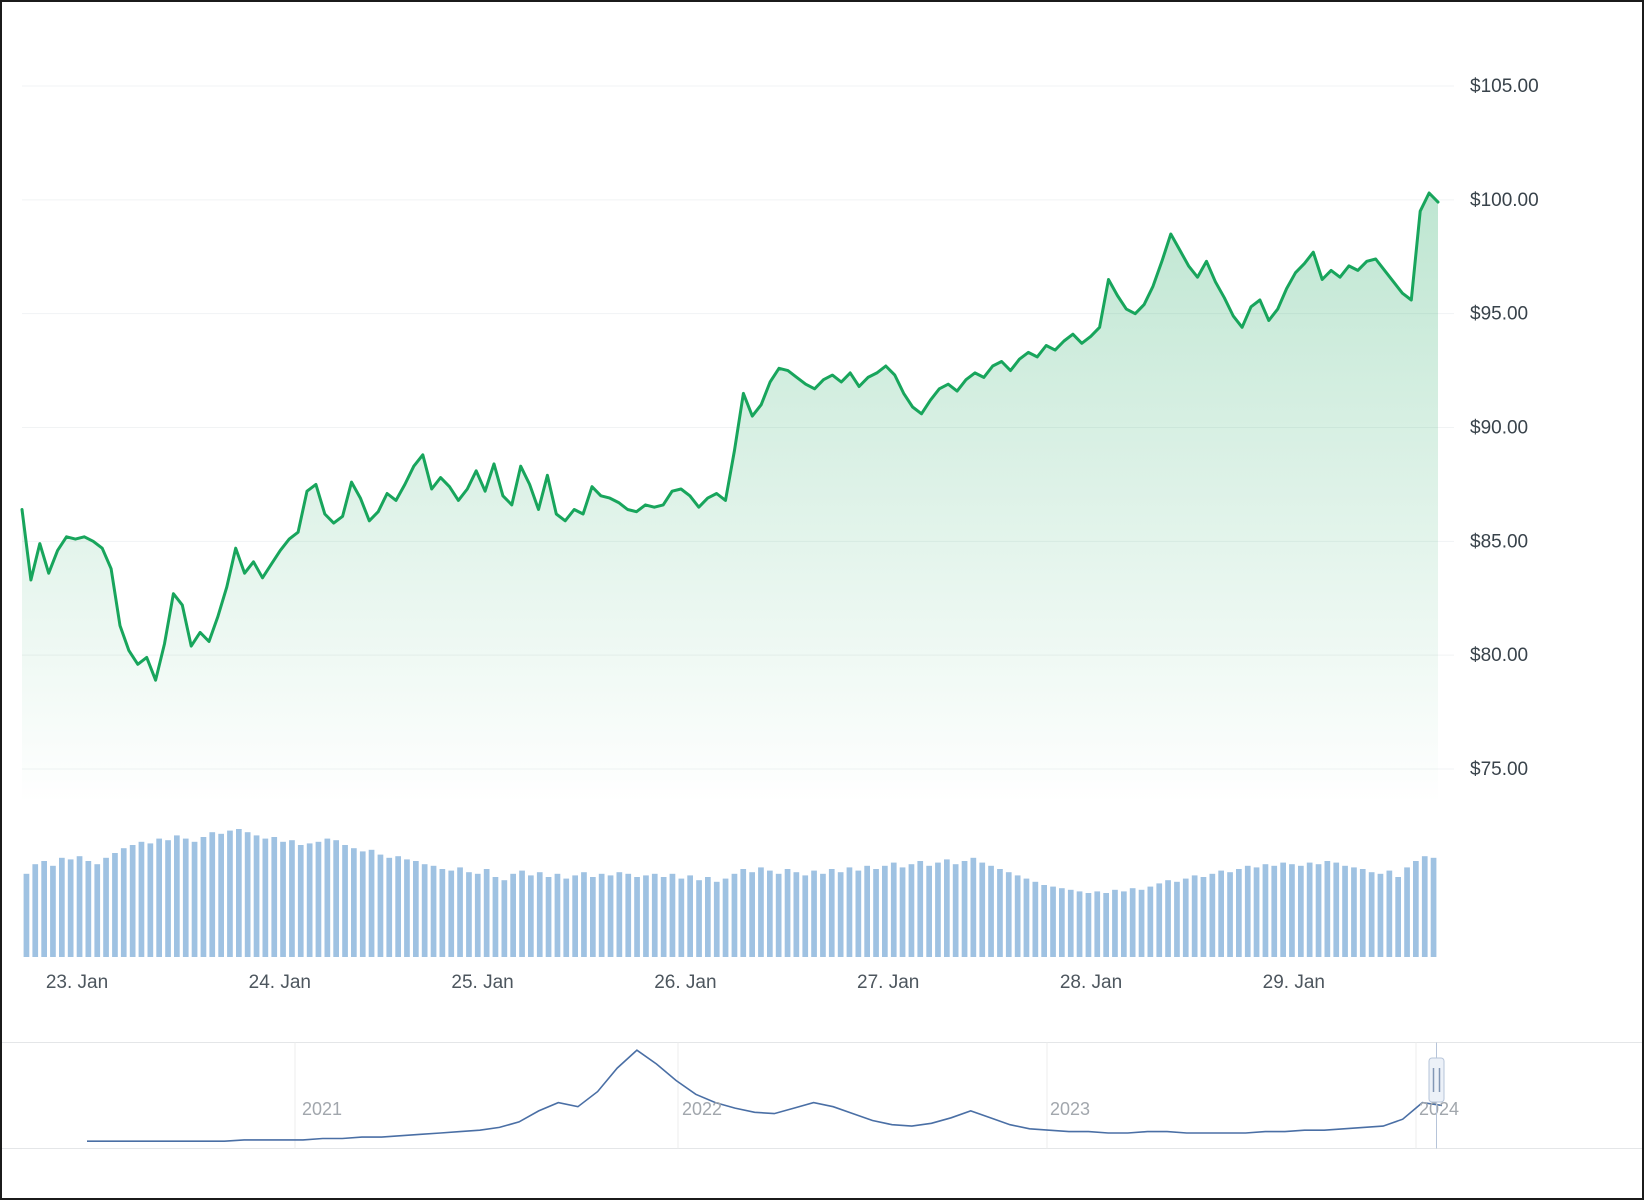 The height and width of the screenshot is (1200, 1644). Describe the element at coordinates (1294, 982) in the screenshot. I see `x-axis-label: 29. Jan` at that location.